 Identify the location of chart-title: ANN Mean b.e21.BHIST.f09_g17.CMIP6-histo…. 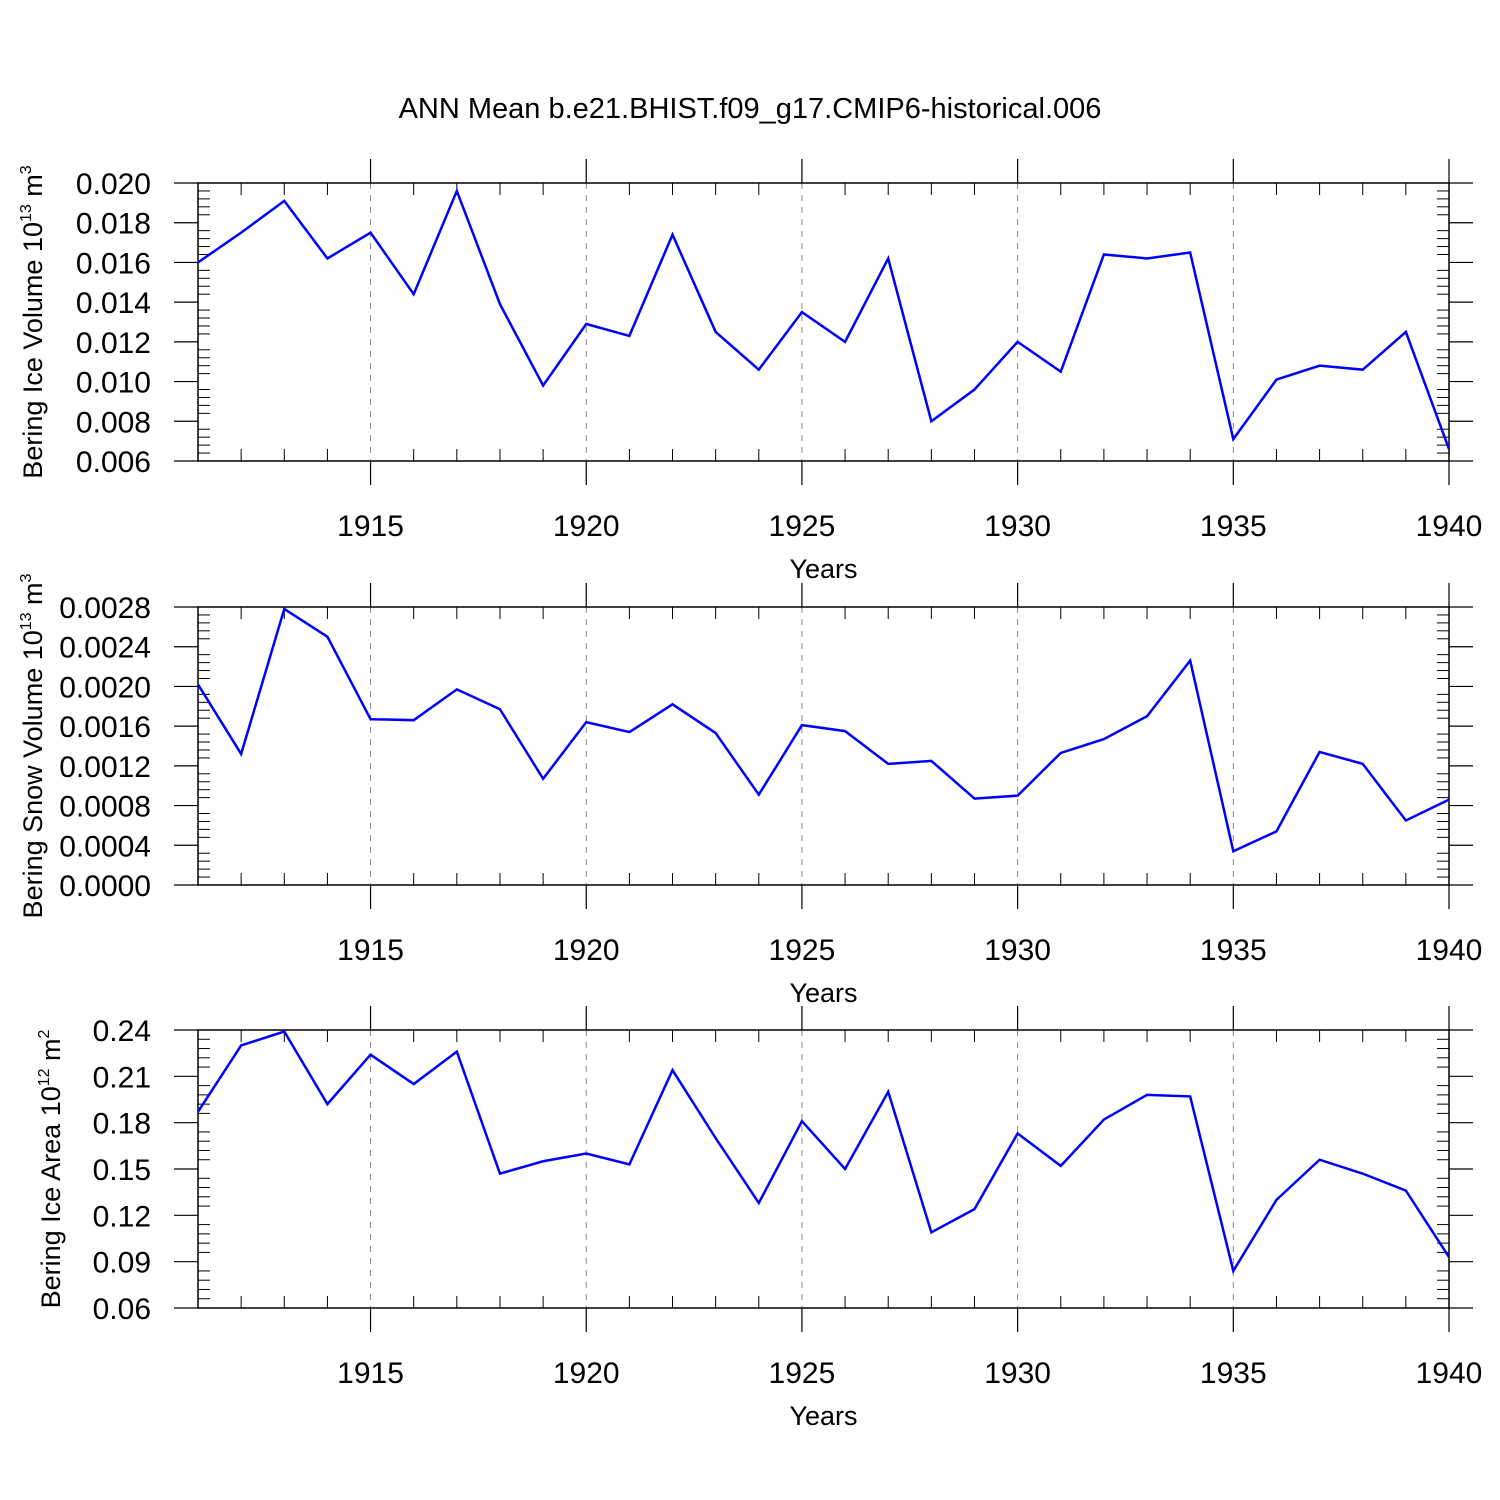
(750, 109).